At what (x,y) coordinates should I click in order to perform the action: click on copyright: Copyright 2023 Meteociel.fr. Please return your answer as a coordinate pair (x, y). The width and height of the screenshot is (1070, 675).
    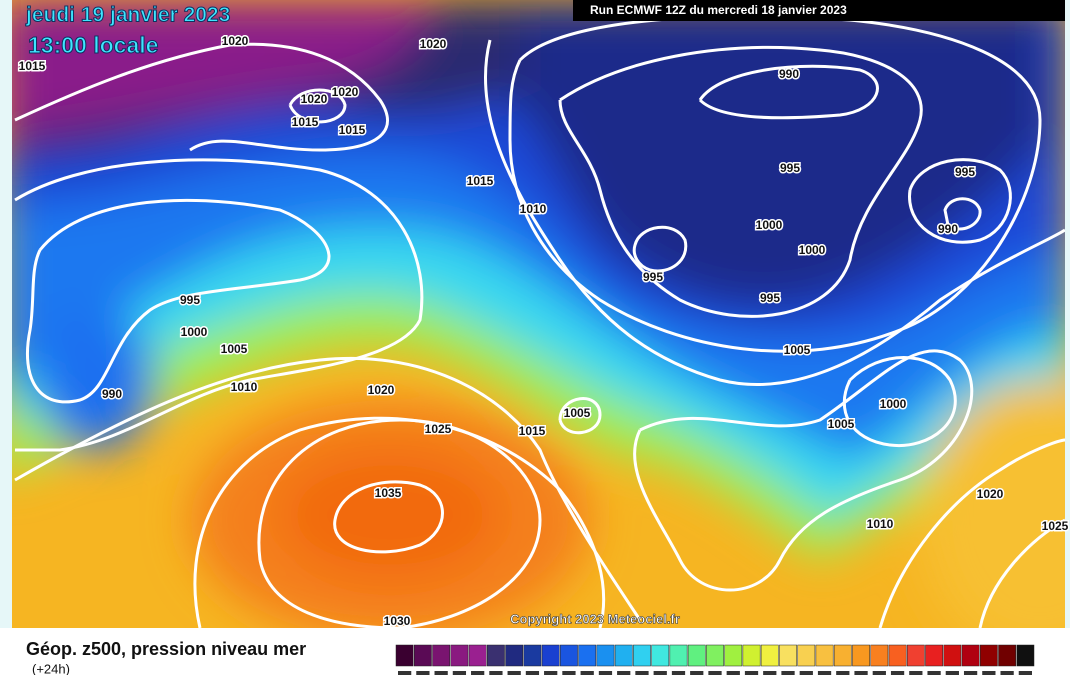
    Looking at the image, I should click on (595, 618).